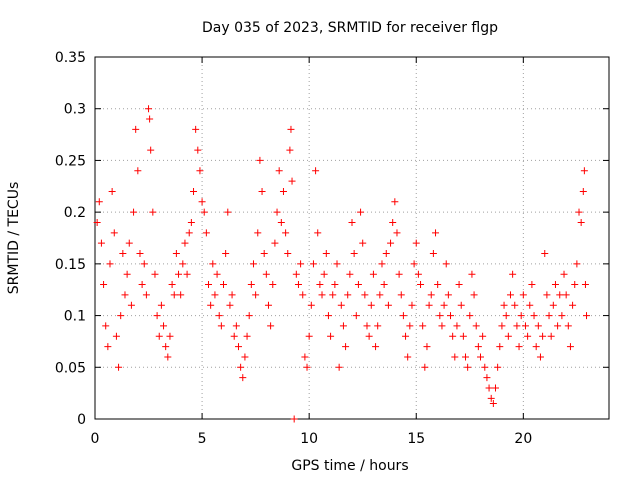 This screenshot has width=640, height=480. What do you see at coordinates (75, 110) in the screenshot?
I see `y-tick-label: 0.3` at bounding box center [75, 110].